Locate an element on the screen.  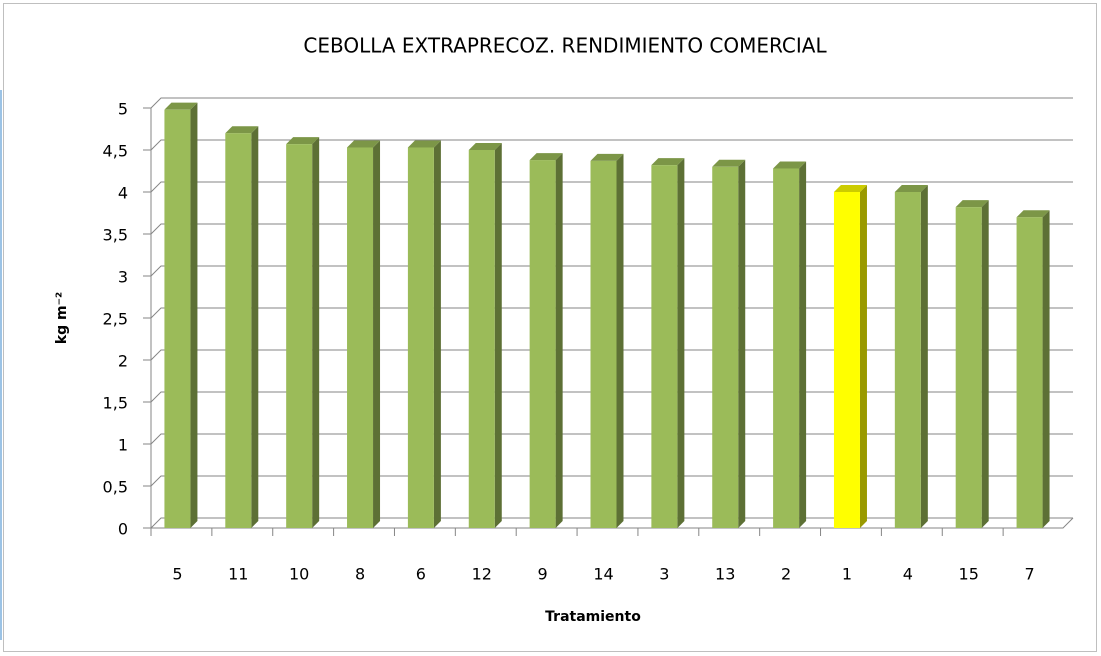
y-tick-label: 0,5 is located at coordinates (115, 487).